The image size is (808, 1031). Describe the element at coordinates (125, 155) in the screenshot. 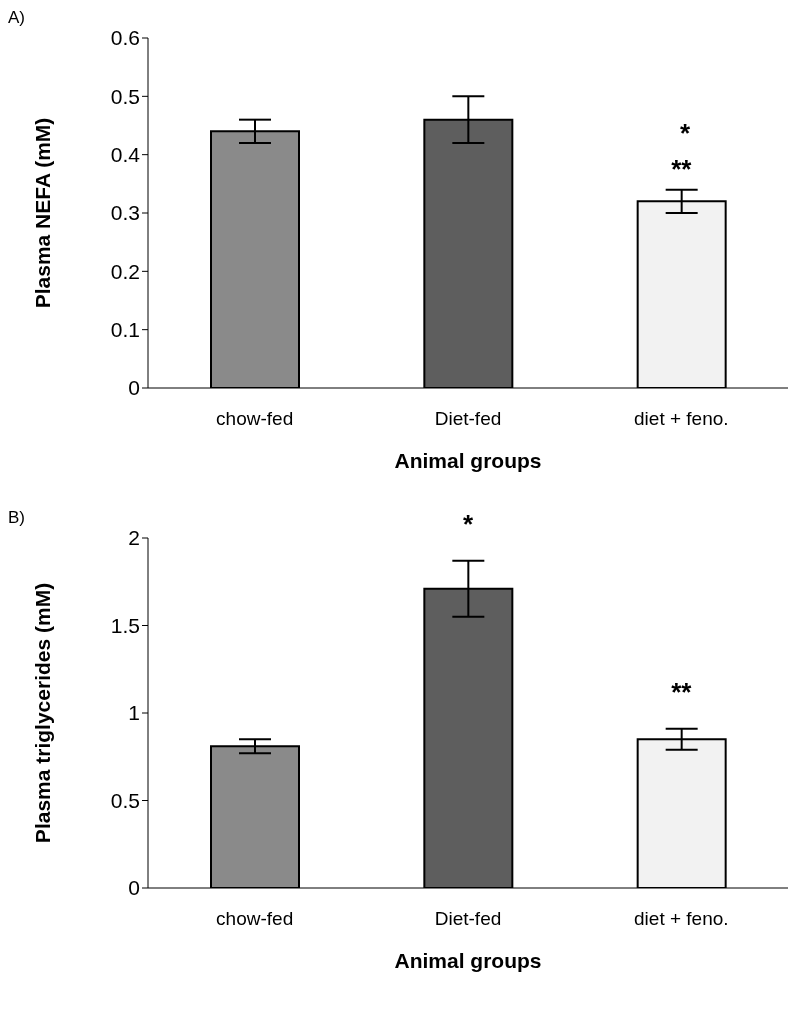

I see `y-tick-label: 0.4` at that location.